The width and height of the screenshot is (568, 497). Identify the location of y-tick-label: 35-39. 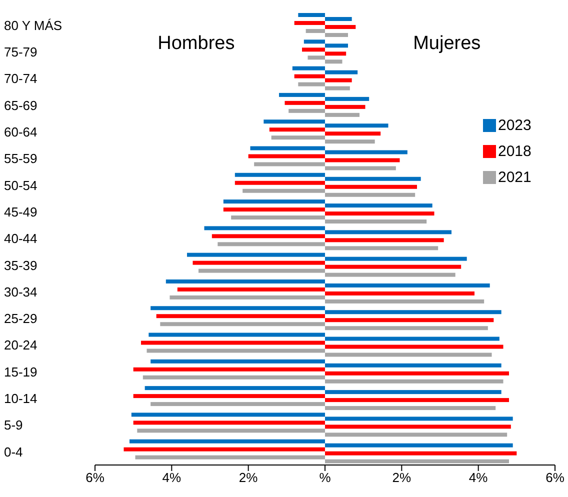
(21, 265).